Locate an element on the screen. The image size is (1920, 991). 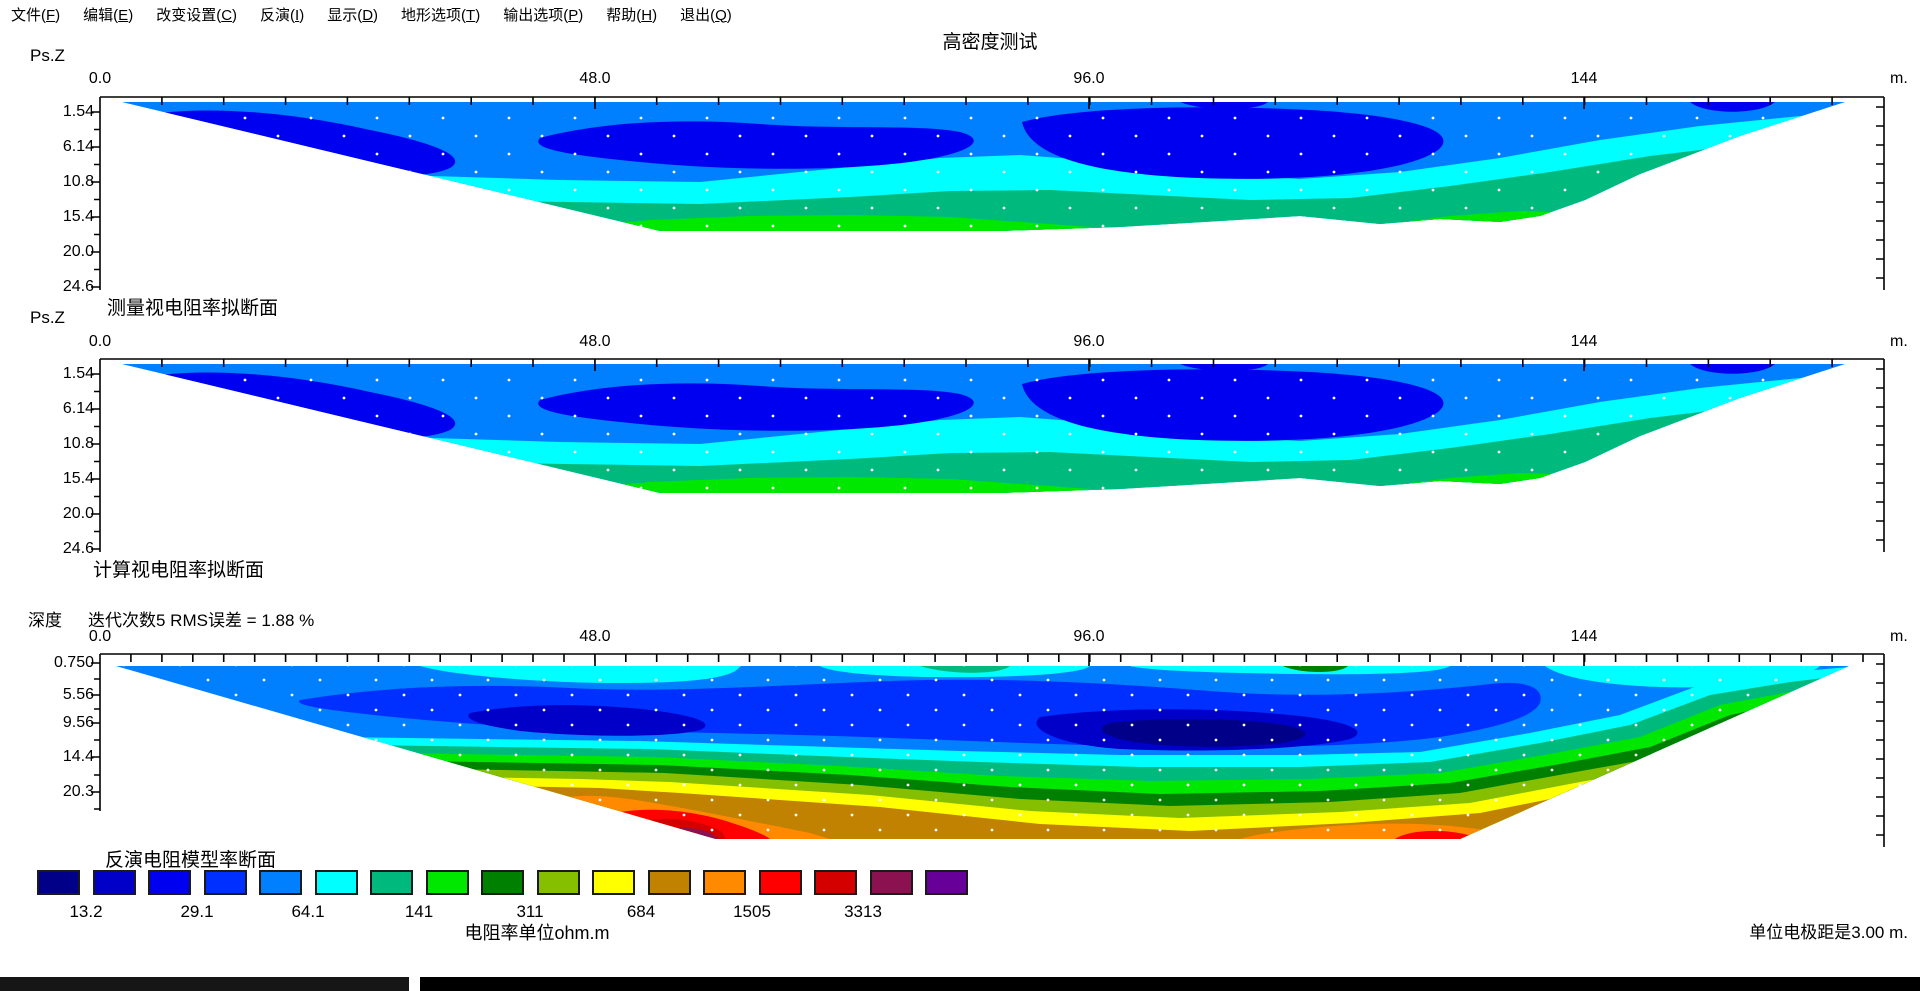
plot1-y-tick-label: 20.0 is located at coordinates (78, 251).